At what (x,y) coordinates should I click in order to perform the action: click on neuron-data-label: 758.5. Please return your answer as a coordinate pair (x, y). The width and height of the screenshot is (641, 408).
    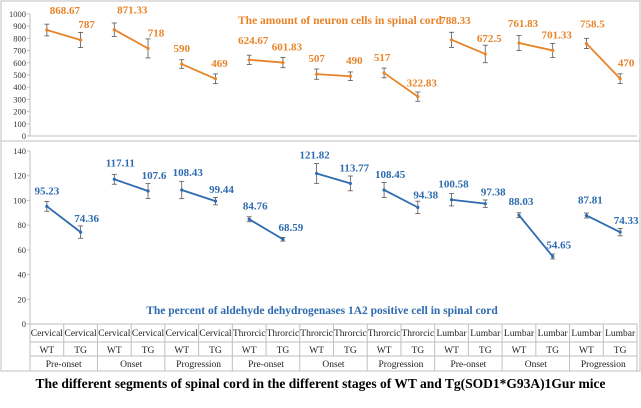
    Looking at the image, I should click on (592, 24).